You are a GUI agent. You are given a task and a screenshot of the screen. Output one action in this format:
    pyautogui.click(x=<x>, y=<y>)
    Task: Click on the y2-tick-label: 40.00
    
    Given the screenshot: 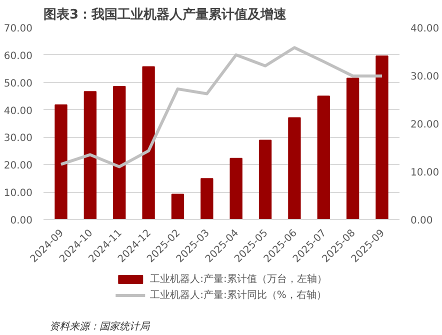 What is the action you would take?
    pyautogui.click(x=425, y=29)
    